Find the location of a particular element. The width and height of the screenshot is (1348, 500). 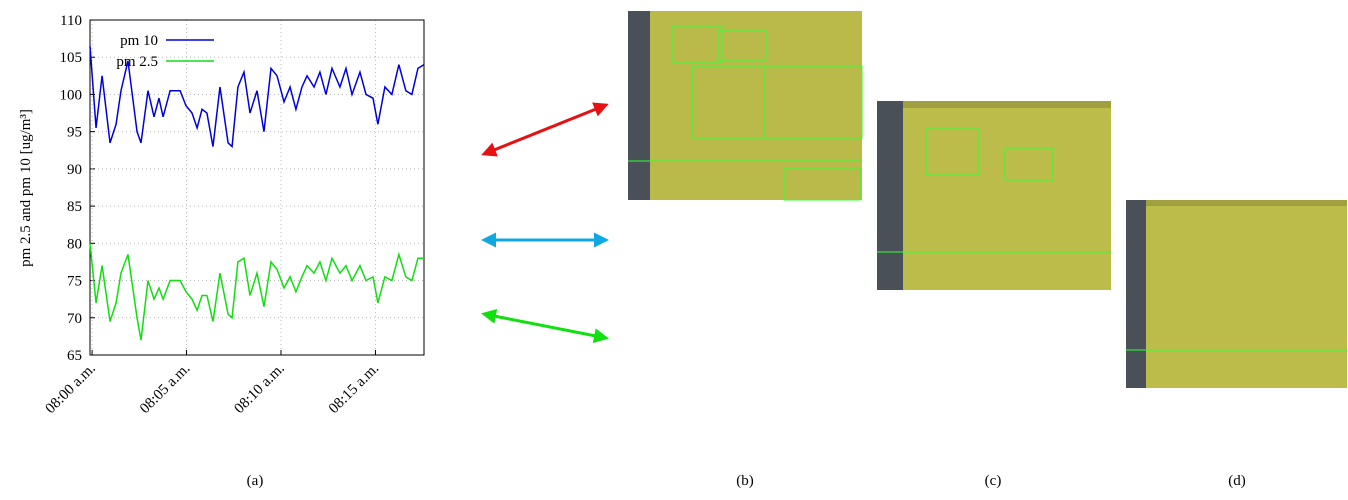

y-tick-label: 110 is located at coordinates (71, 21).